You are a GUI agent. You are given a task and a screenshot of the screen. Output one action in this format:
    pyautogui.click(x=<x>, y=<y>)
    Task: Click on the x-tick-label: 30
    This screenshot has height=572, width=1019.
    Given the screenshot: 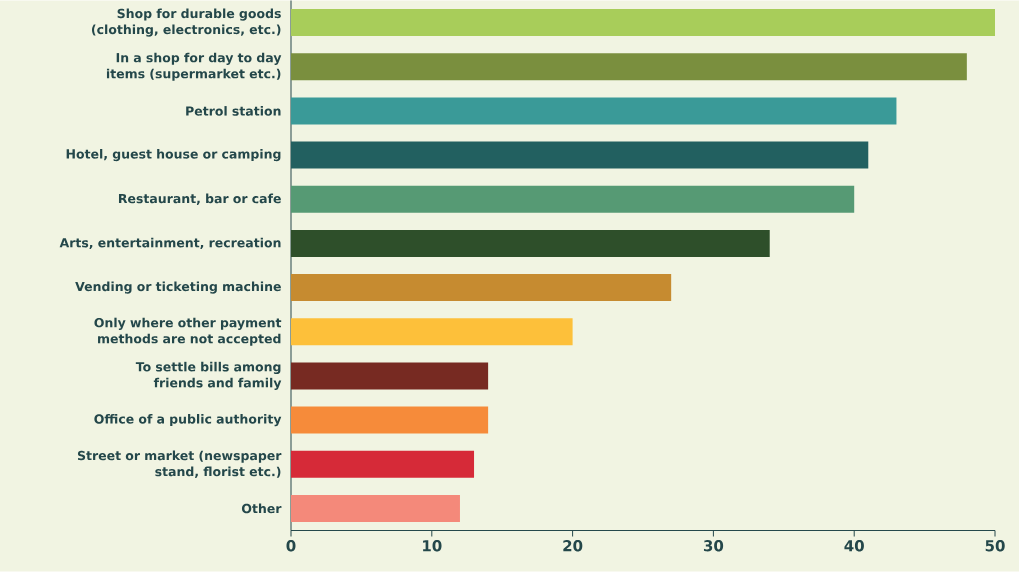 What is the action you would take?
    pyautogui.click(x=713, y=546)
    